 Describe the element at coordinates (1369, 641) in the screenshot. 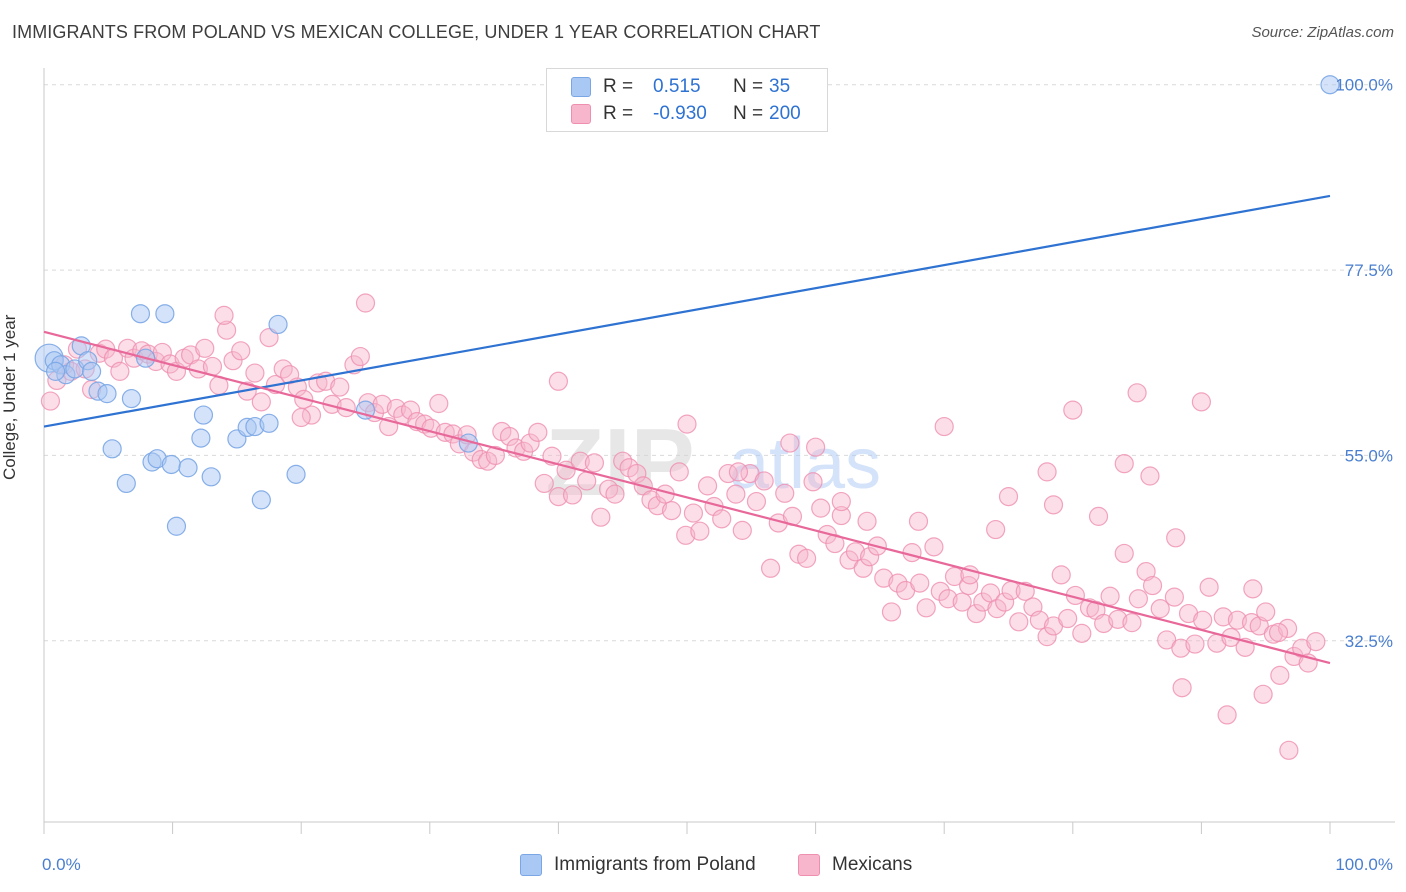

I see `y-tick-label: 32.5%` at that location.